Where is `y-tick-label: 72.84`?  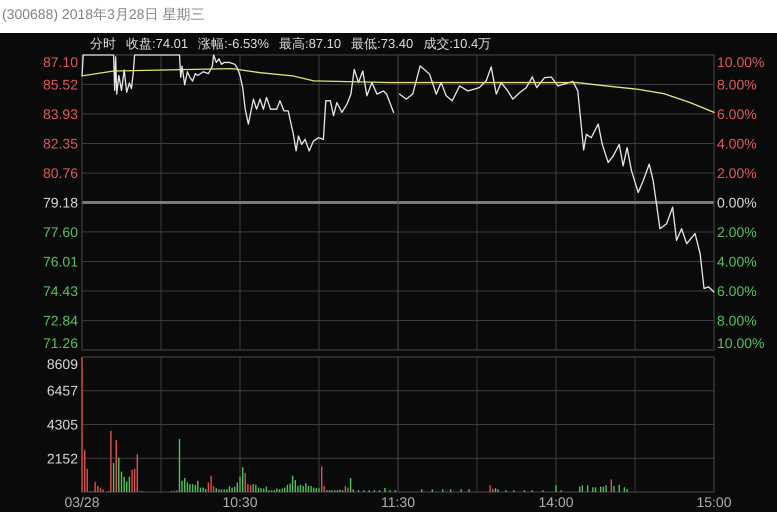 y-tick-label: 72.84 is located at coordinates (60, 320).